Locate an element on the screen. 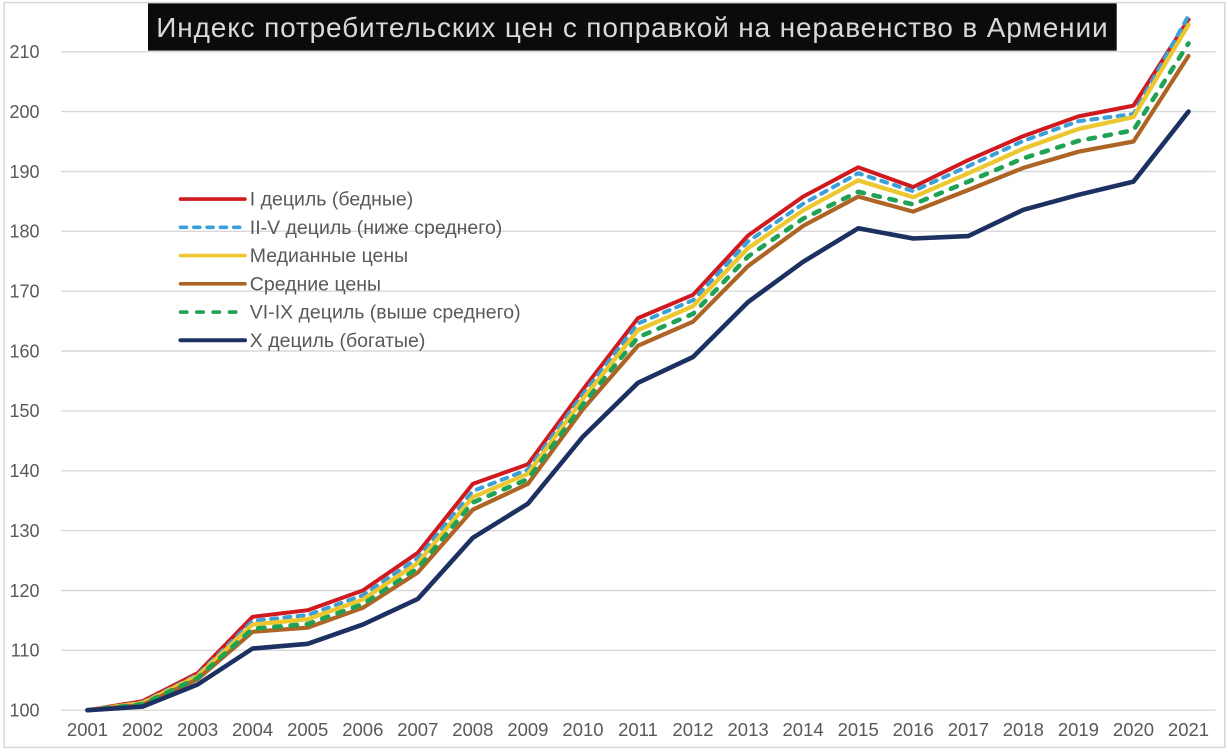 The width and height of the screenshot is (1228, 752). svg-text: 200 is located at coordinates (24, 112).